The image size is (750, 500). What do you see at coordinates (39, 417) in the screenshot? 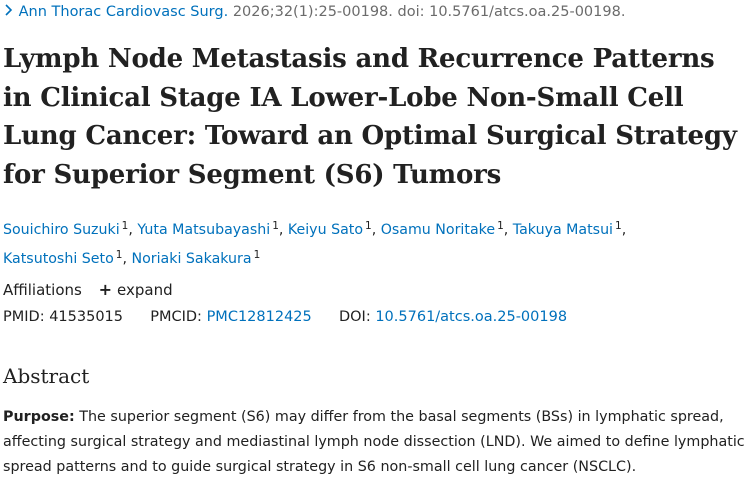
I see `abstract-lead: Purpose:` at bounding box center [39, 417].